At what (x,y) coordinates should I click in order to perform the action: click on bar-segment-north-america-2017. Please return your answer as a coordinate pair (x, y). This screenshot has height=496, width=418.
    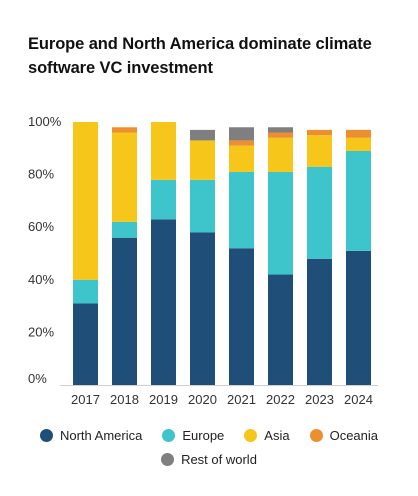
    Looking at the image, I should click on (85, 344).